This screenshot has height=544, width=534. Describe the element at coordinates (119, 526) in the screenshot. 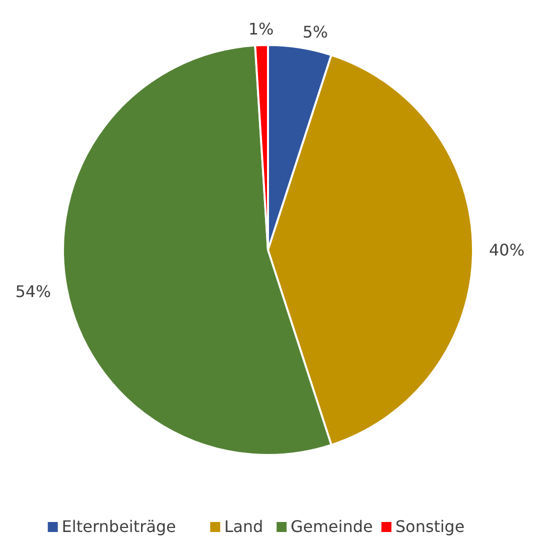

I see `legend-label: Elternbeiträge` at that location.